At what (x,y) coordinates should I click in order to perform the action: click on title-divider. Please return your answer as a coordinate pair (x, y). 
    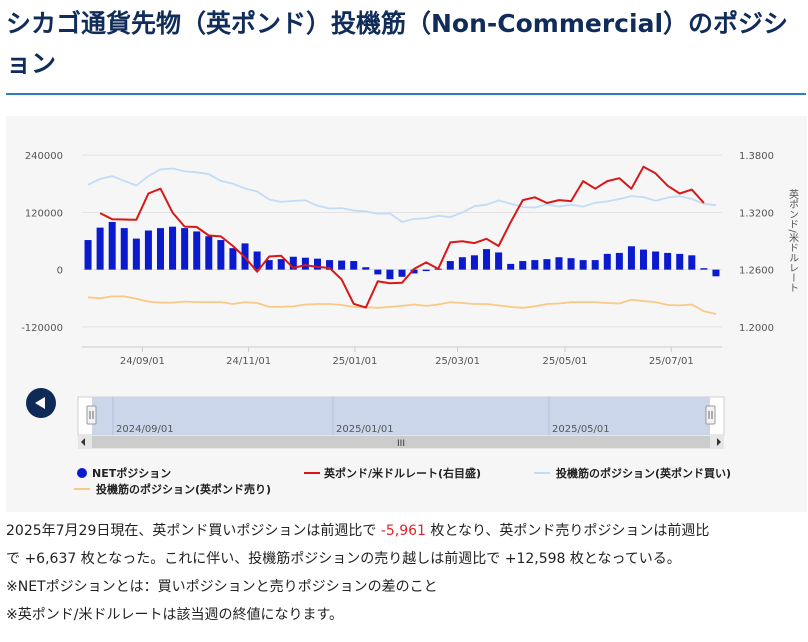
    Looking at the image, I should click on (406, 94).